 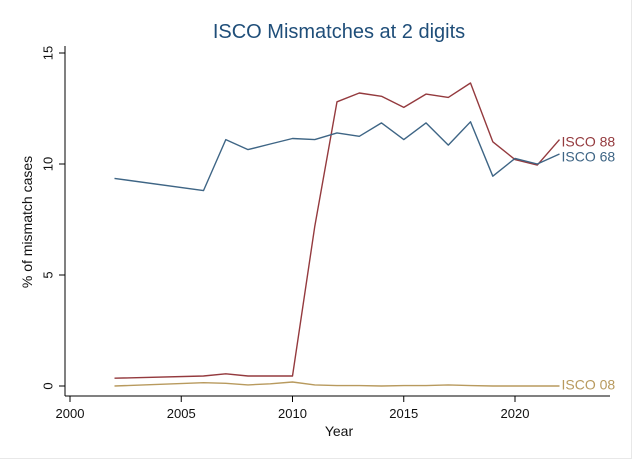 I want to click on x-tick-label: 2000, so click(x=70, y=413).